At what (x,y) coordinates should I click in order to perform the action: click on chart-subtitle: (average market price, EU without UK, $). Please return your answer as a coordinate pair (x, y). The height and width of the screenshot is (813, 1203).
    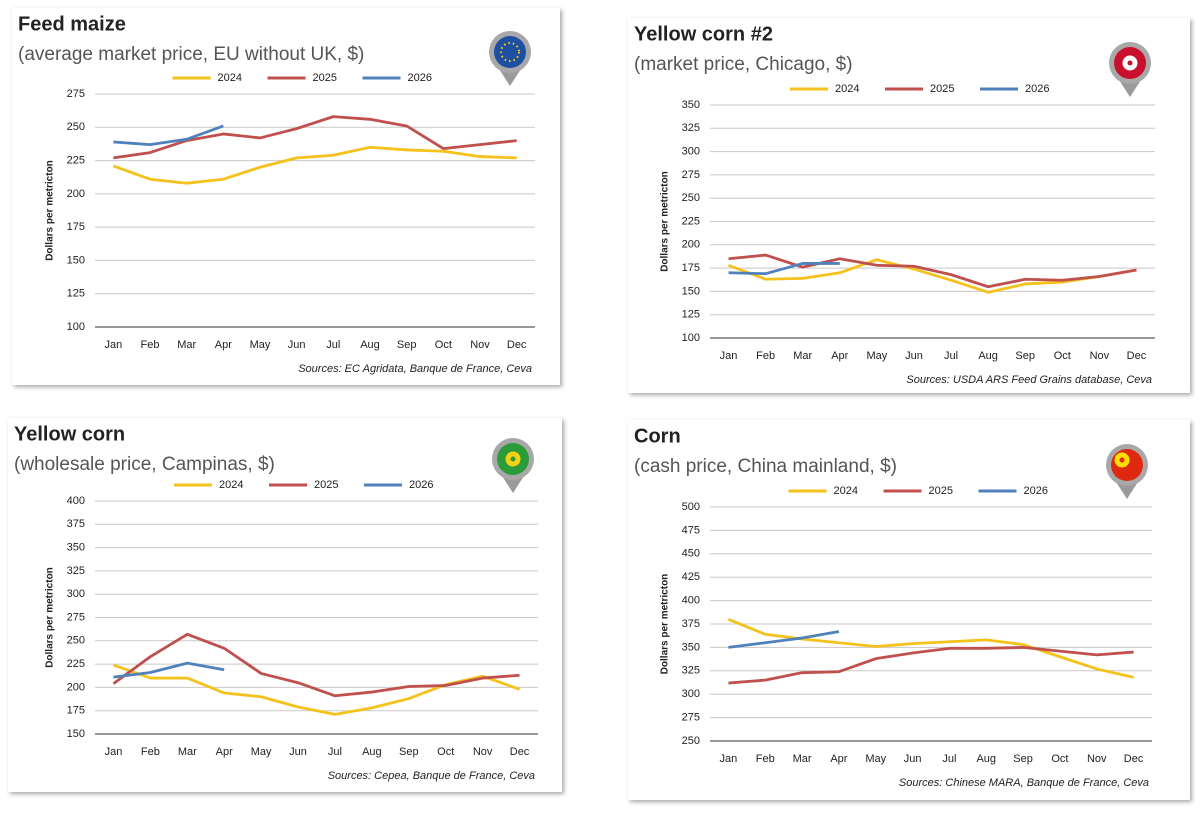
    Looking at the image, I should click on (191, 54).